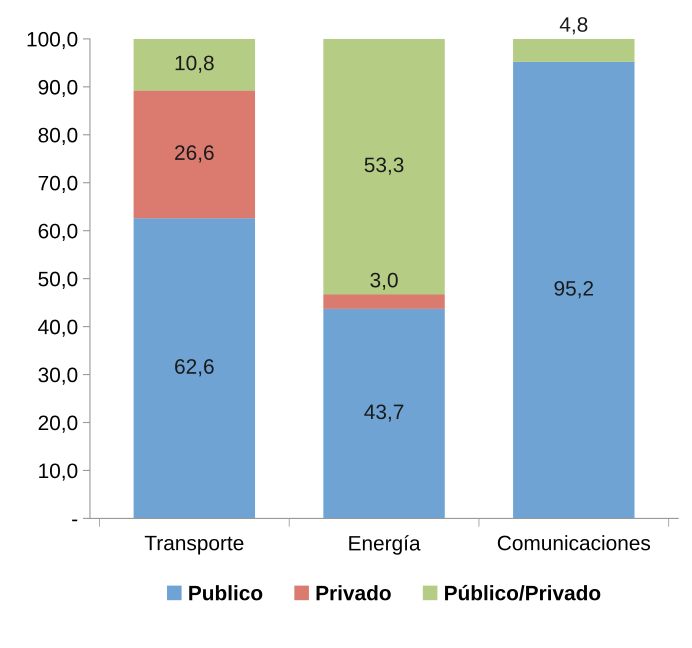 Image resolution: width=692 pixels, height=648 pixels. Describe the element at coordinates (58, 424) in the screenshot. I see `y-tick-label: 20,0` at that location.